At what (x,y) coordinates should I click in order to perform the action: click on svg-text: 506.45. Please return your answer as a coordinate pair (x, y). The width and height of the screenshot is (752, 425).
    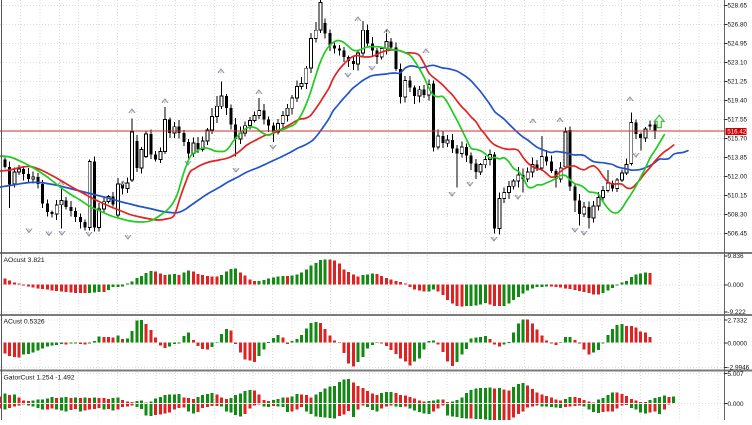
    Looking at the image, I should click on (738, 234).